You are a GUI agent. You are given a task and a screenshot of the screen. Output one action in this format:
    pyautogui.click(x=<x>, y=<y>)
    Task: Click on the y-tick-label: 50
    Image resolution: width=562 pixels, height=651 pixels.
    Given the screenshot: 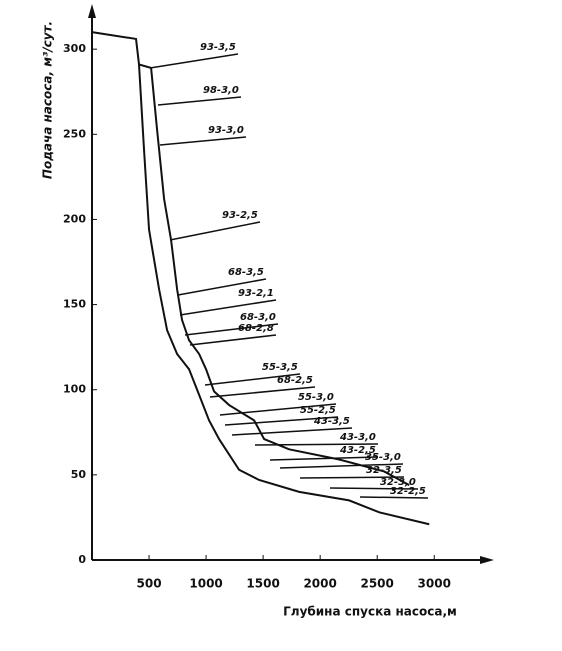 What is the action you would take?
    pyautogui.click(x=79, y=474)
    